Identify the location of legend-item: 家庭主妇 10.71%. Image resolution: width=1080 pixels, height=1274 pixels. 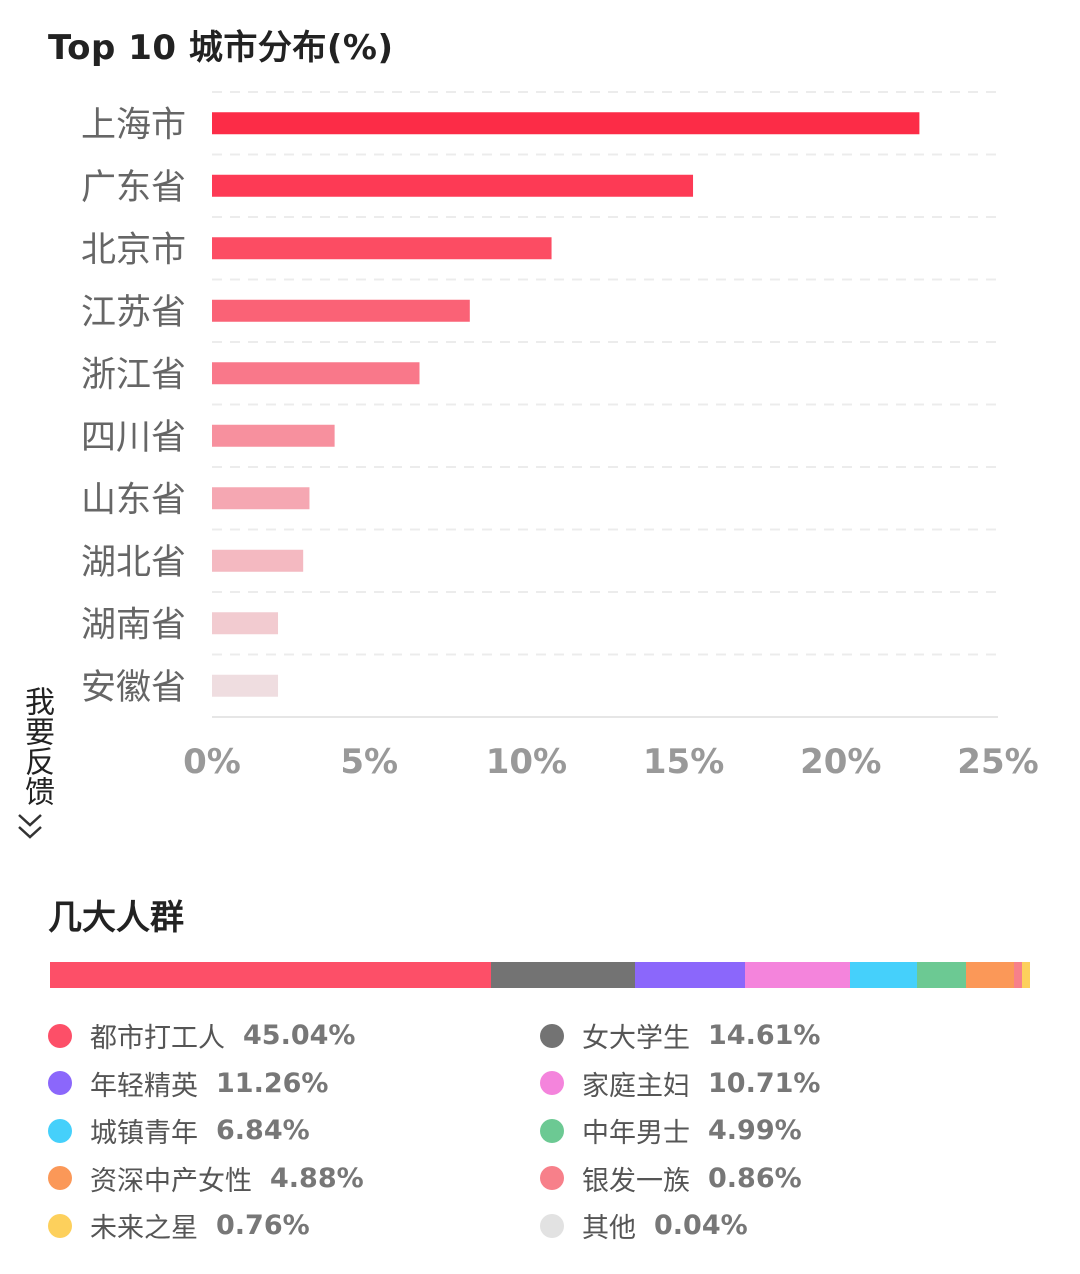
(786, 1084).